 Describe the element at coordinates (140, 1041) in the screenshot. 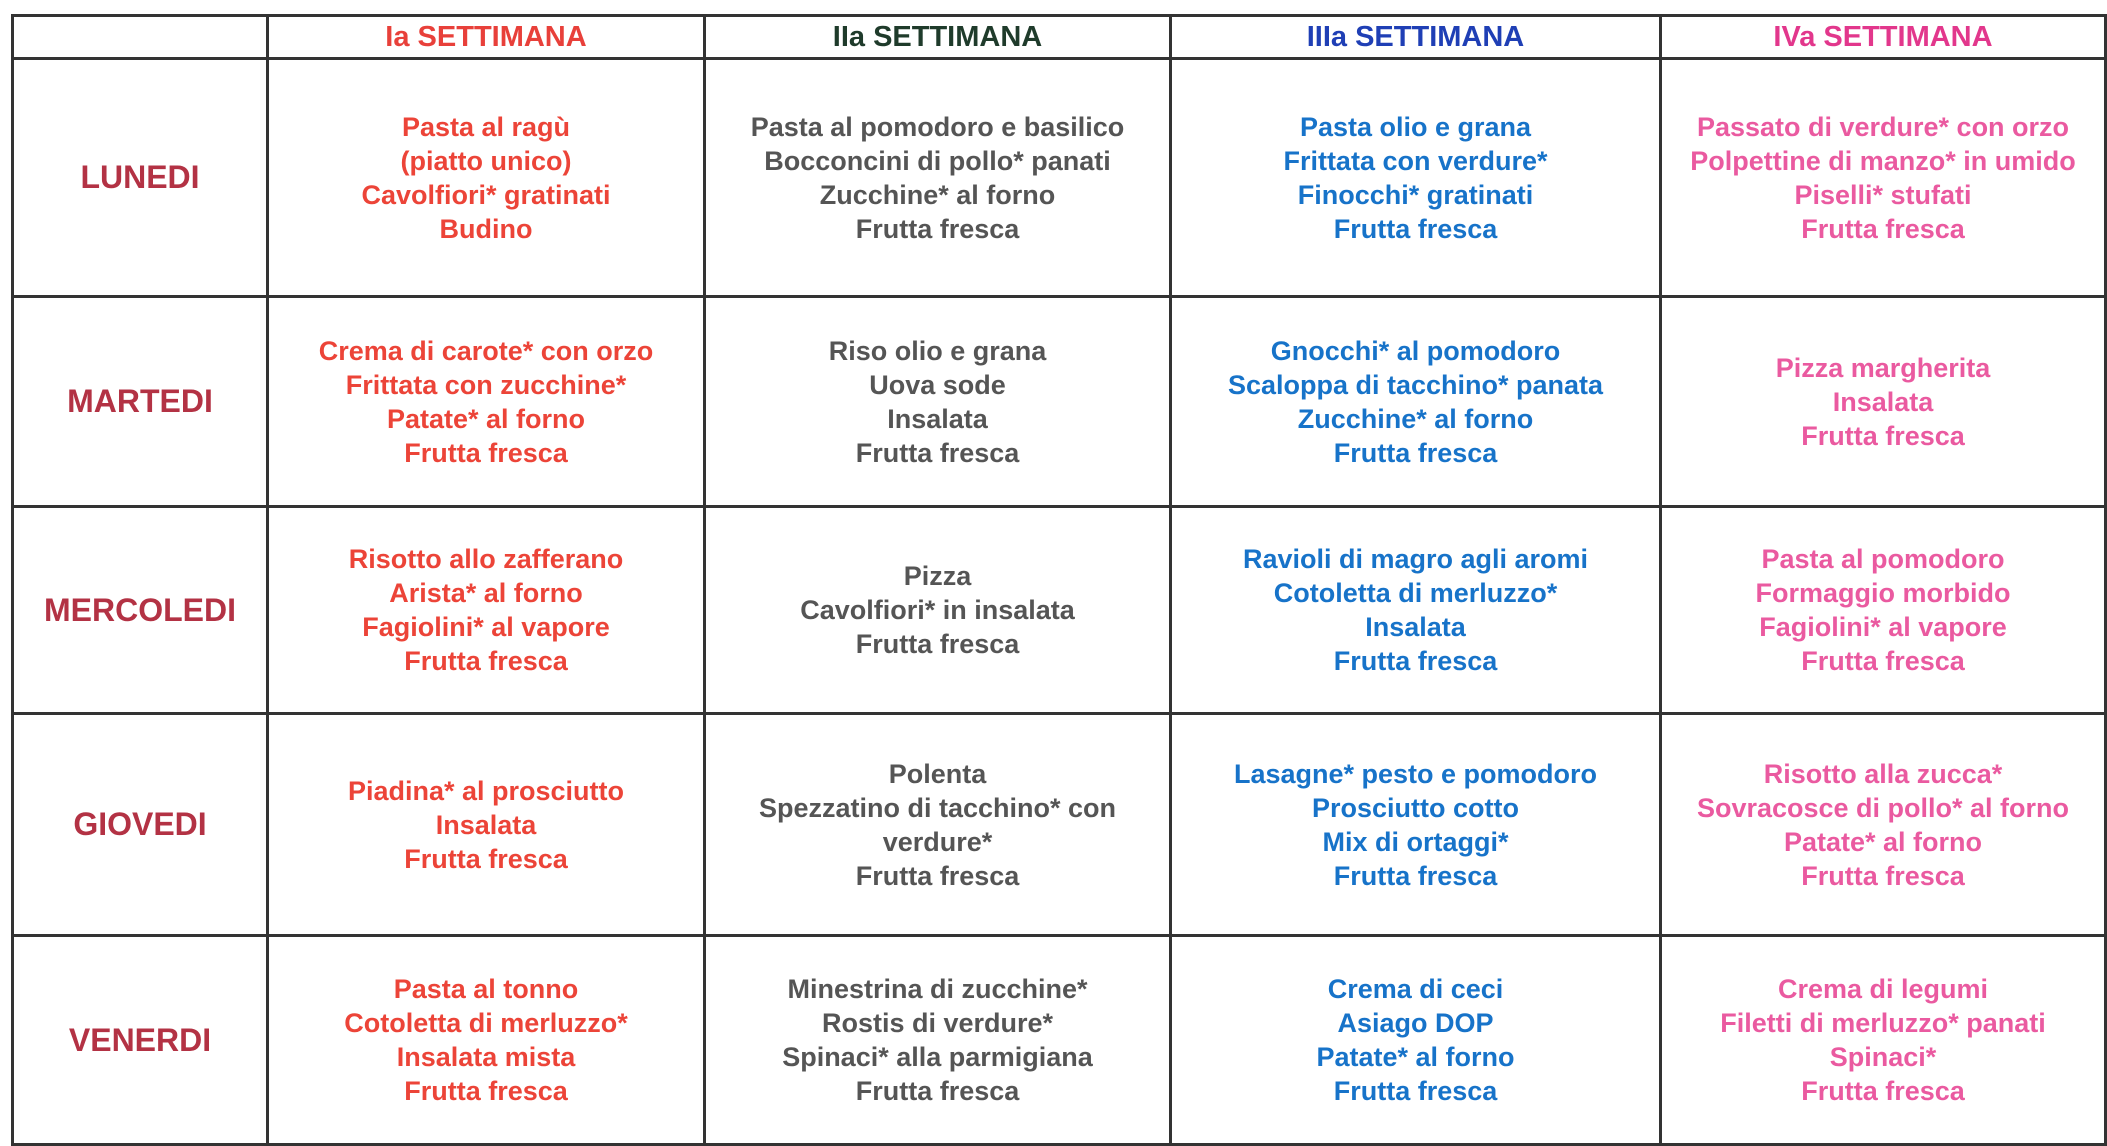

I see `day-label: VENERDI` at that location.